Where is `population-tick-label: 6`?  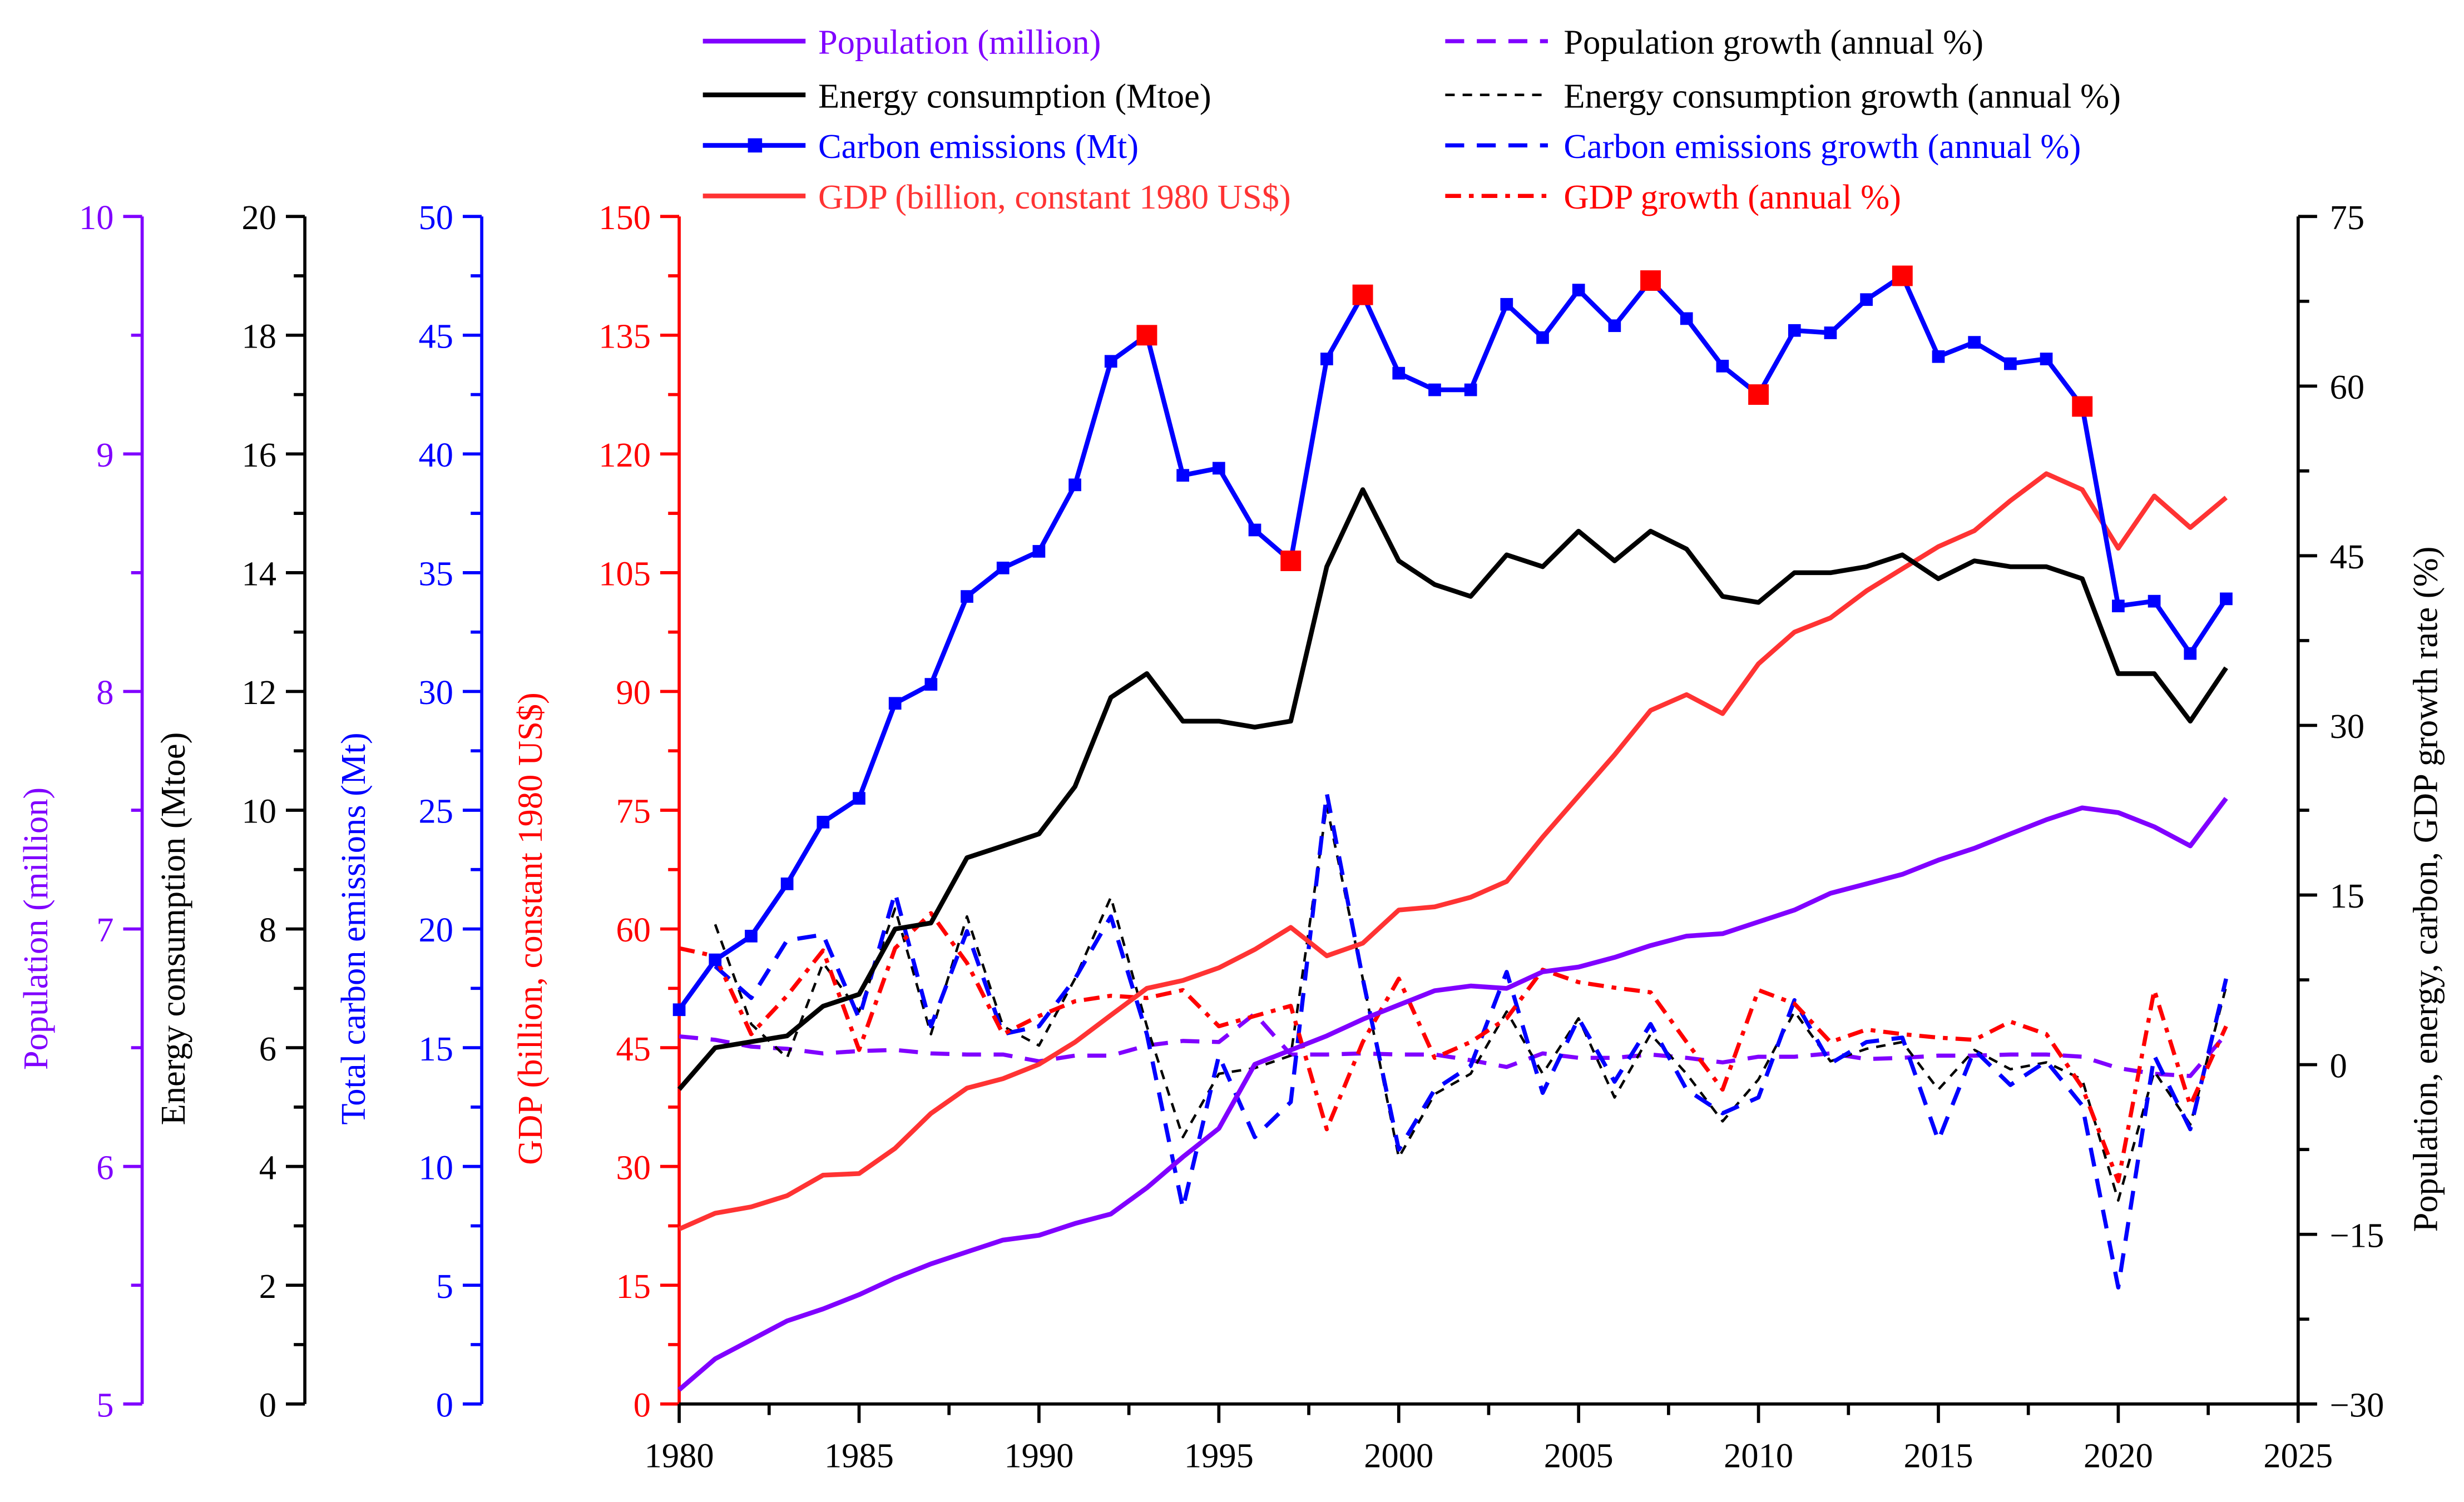
population-tick-label: 6 is located at coordinates (105, 1167).